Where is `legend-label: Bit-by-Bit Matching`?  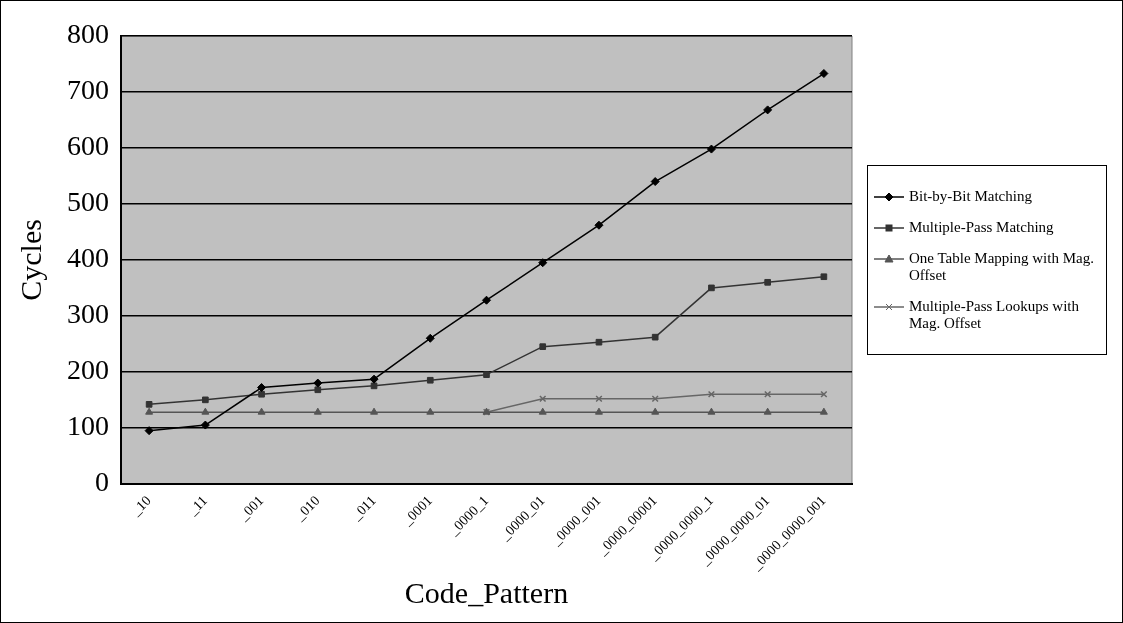 legend-label: Bit-by-Bit Matching is located at coordinates (970, 196).